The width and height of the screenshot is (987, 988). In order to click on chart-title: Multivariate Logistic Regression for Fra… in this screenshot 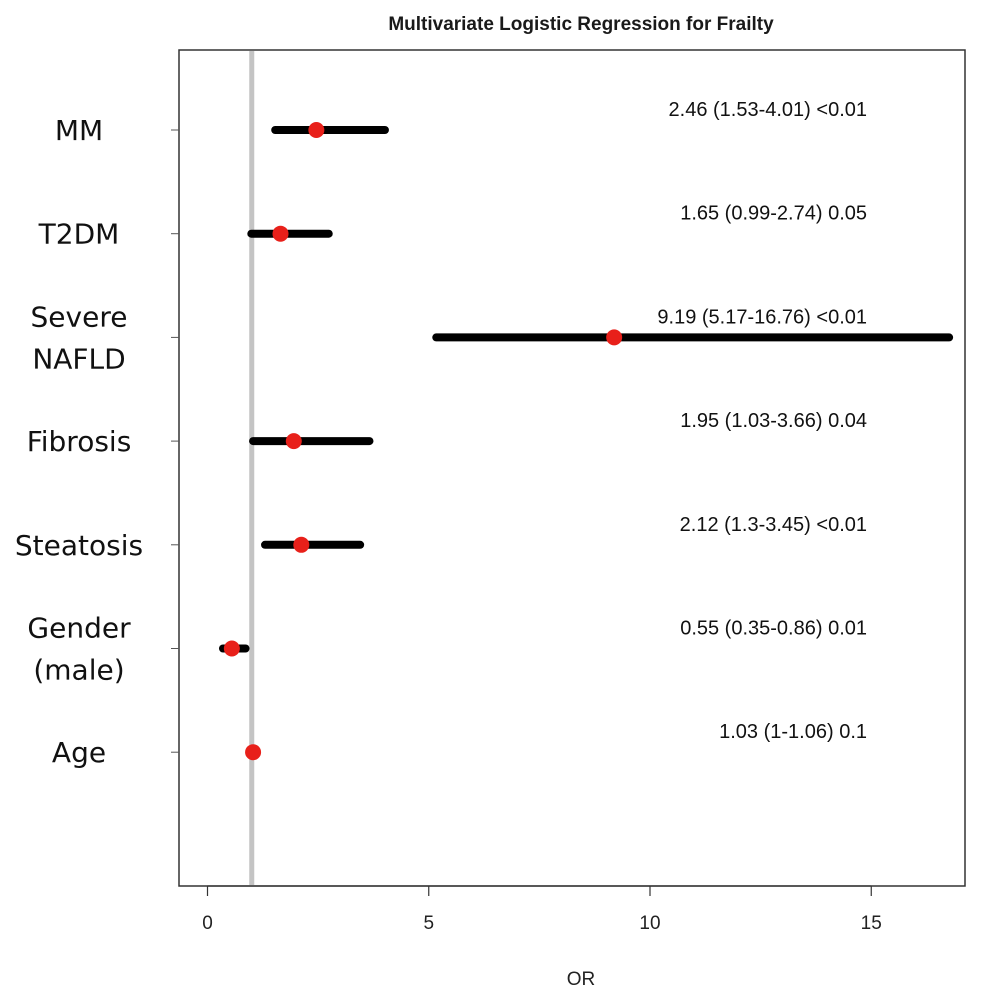, I will do `click(581, 24)`.